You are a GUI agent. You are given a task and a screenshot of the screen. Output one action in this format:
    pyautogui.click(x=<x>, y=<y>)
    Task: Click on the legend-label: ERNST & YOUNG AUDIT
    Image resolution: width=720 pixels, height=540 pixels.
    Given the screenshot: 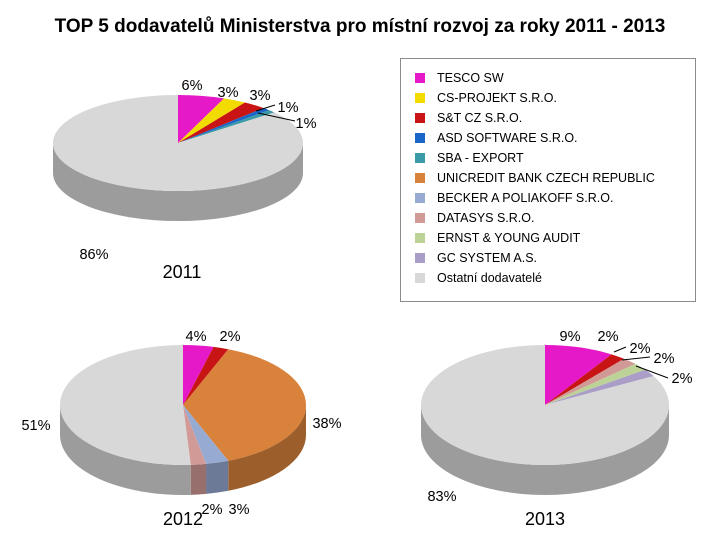 What is the action you would take?
    pyautogui.click(x=509, y=238)
    